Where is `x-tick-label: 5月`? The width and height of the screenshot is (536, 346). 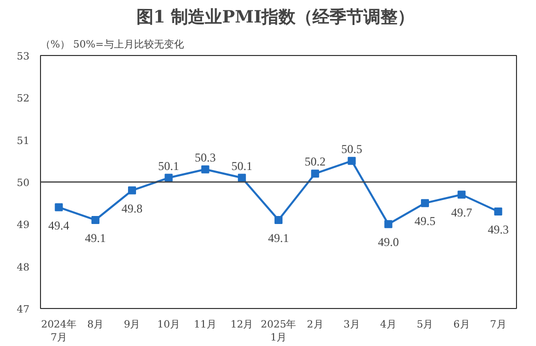 x-tick-label: 5月 is located at coordinates (425, 325).